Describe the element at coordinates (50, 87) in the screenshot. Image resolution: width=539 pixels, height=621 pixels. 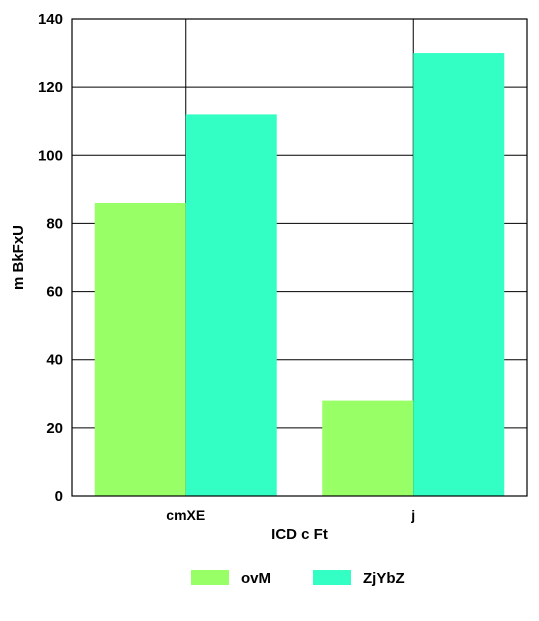
I see `y-tick-label: 120` at that location.